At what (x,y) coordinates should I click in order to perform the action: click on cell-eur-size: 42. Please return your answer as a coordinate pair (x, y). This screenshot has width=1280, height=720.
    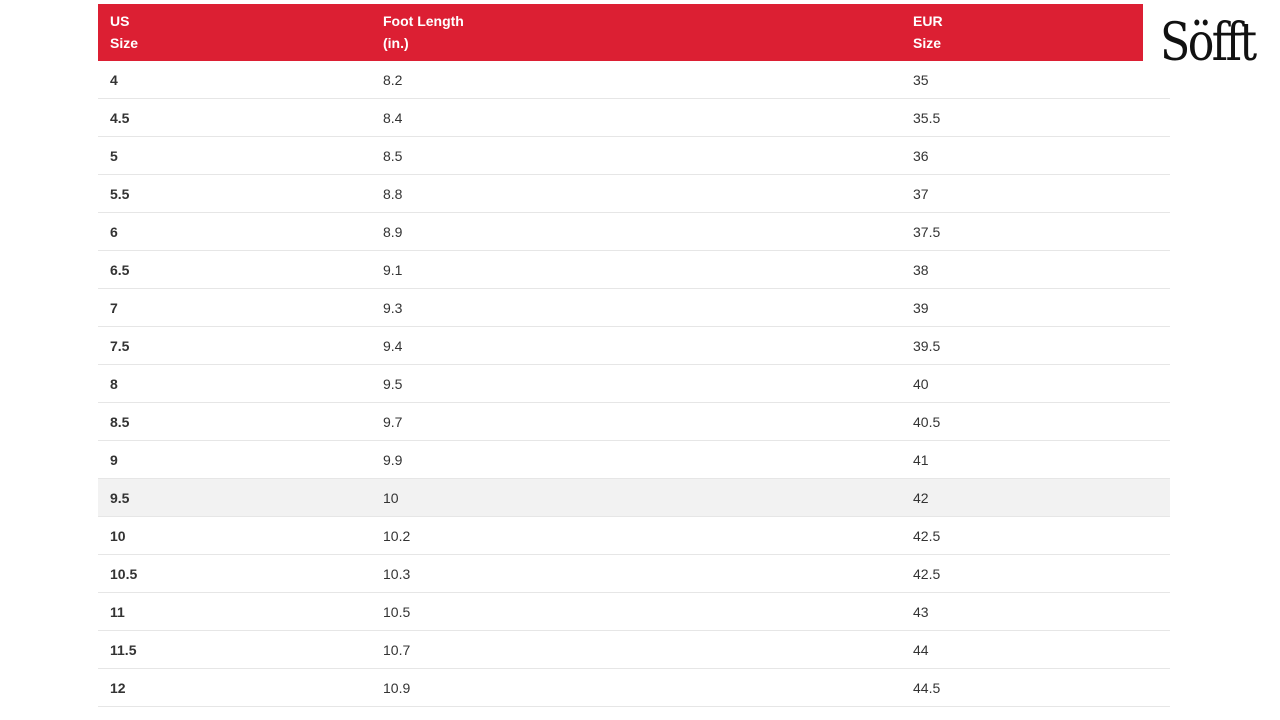
    Looking at the image, I should click on (921, 498).